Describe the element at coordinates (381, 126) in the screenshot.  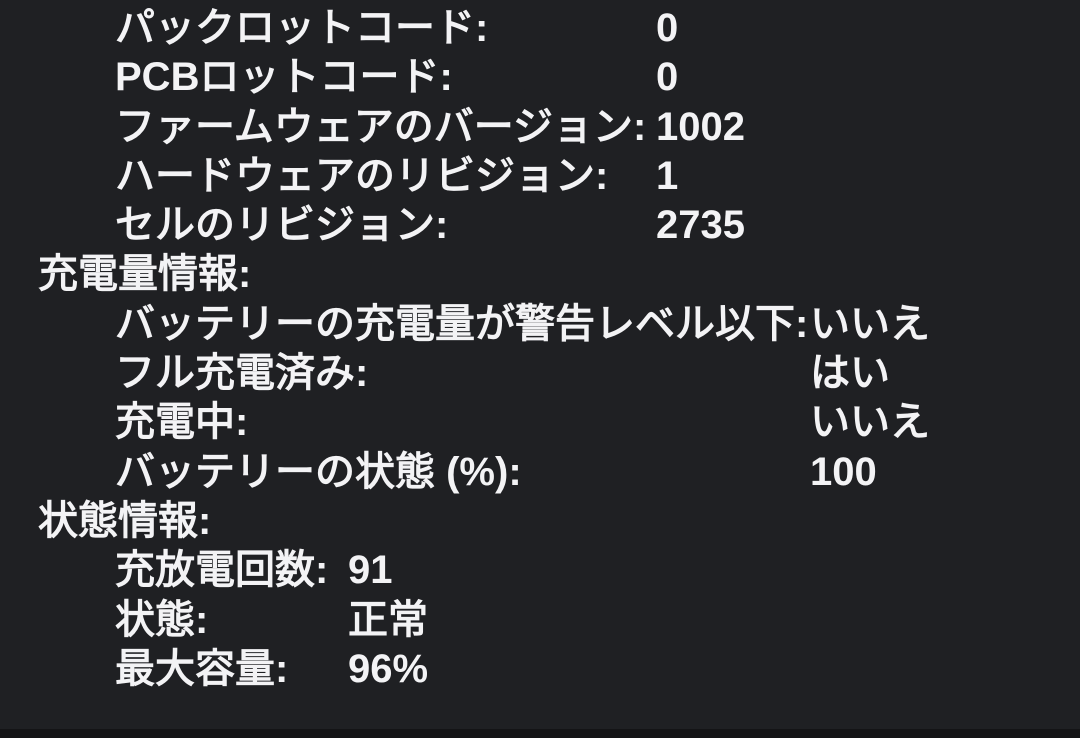
I see `info-label: ファームウェアのバージョン:` at that location.